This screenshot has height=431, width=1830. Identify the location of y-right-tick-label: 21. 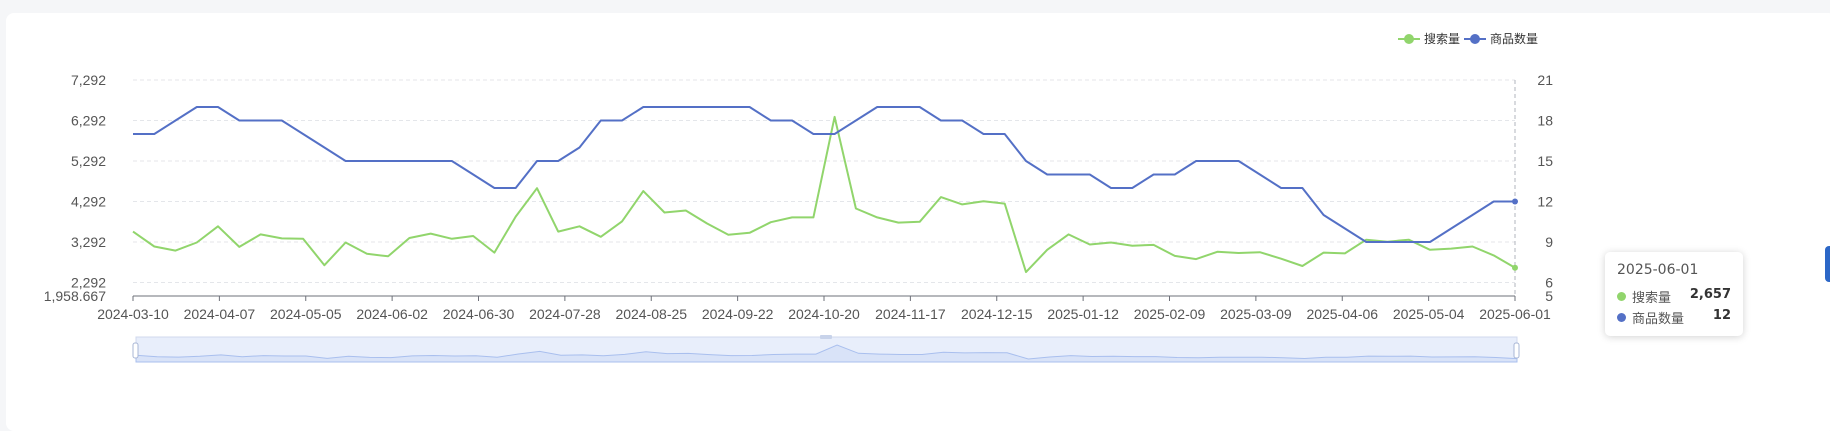
(1545, 80).